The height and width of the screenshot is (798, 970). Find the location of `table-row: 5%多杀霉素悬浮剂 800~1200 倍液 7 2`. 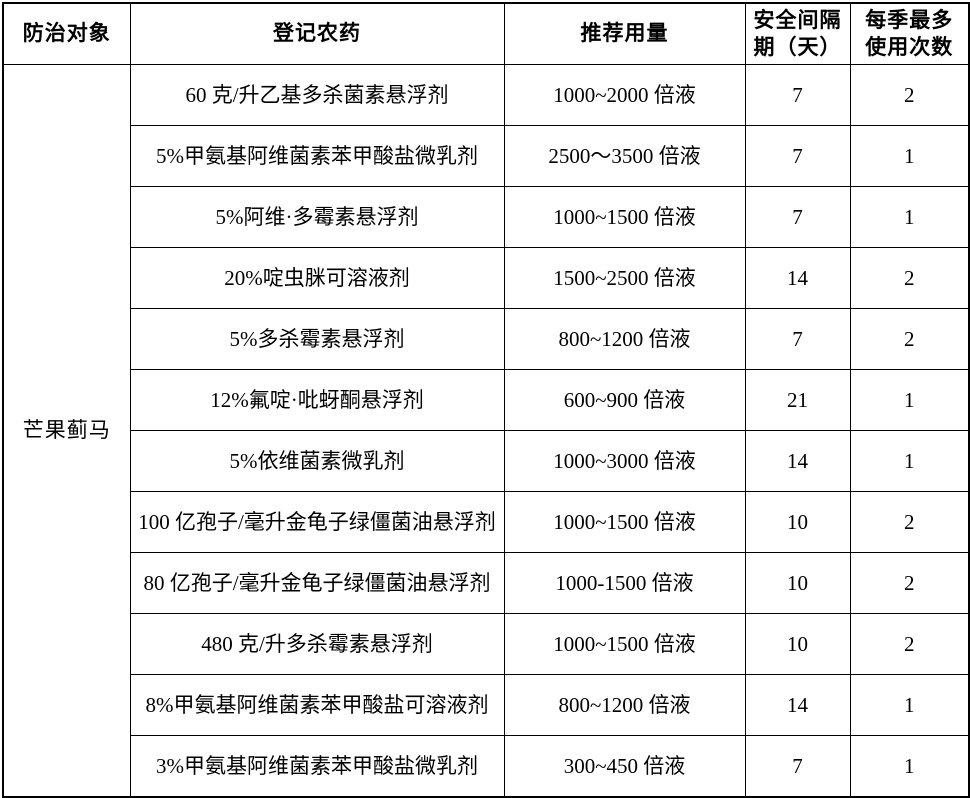

table-row: 5%多杀霉素悬浮剂 800~1200 倍液 7 2 is located at coordinates (486, 339).